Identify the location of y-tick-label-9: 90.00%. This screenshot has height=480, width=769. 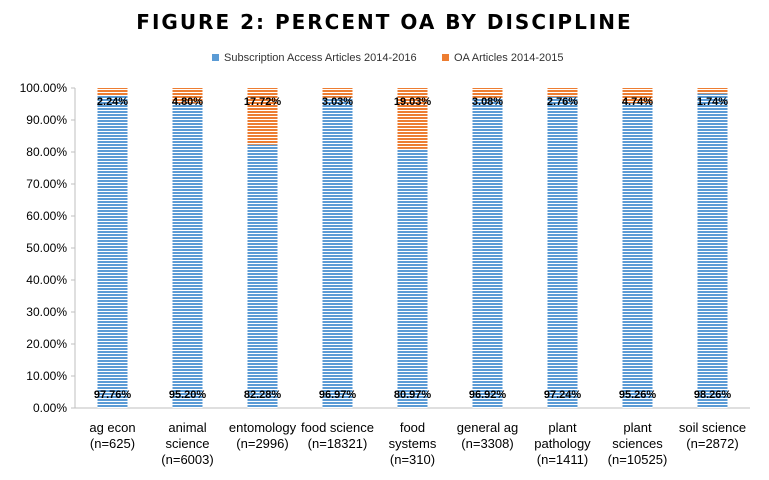
(46, 120).